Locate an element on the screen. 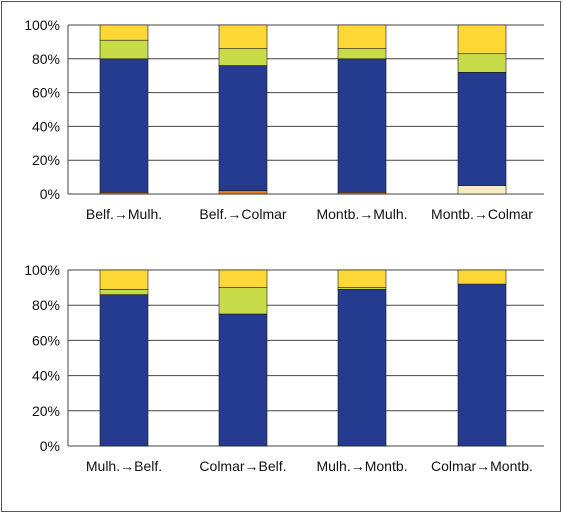 The width and height of the screenshot is (562, 513). x-category-label: Colmar→Montb. is located at coordinates (482, 466).